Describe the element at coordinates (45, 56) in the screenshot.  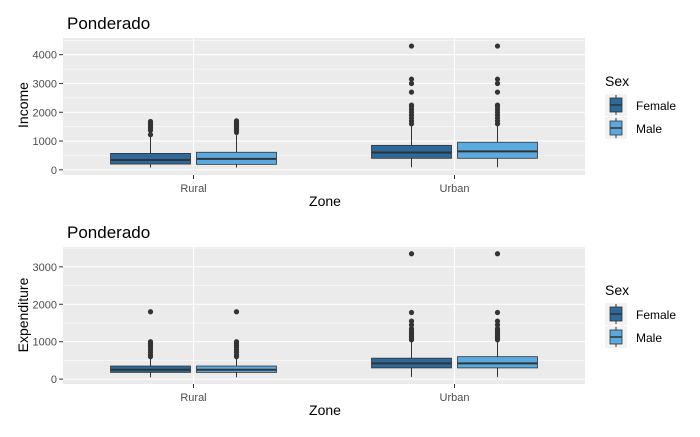
I see `y-tick-label: 4000` at that location.